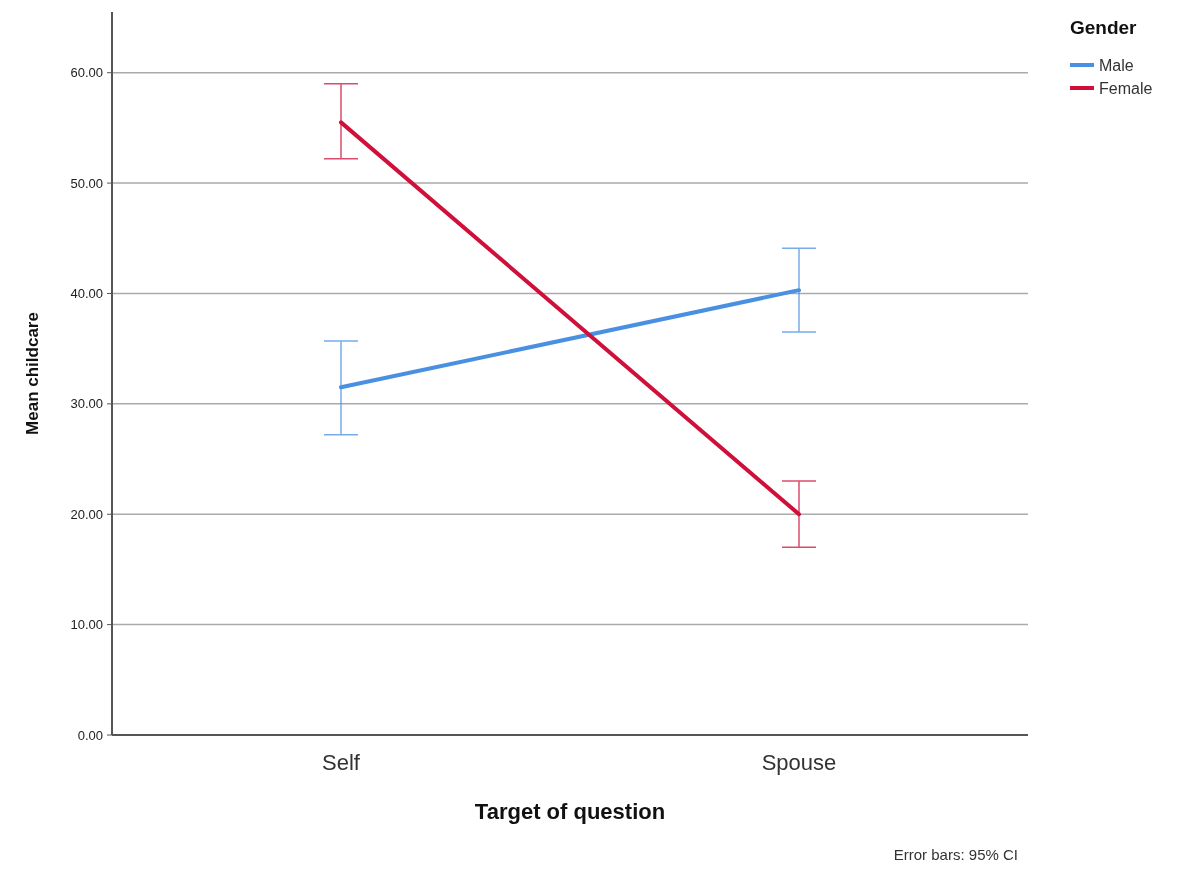 Image resolution: width=1197 pixels, height=874 pixels. I want to click on y-axis-title: Mean childcare, so click(32, 373).